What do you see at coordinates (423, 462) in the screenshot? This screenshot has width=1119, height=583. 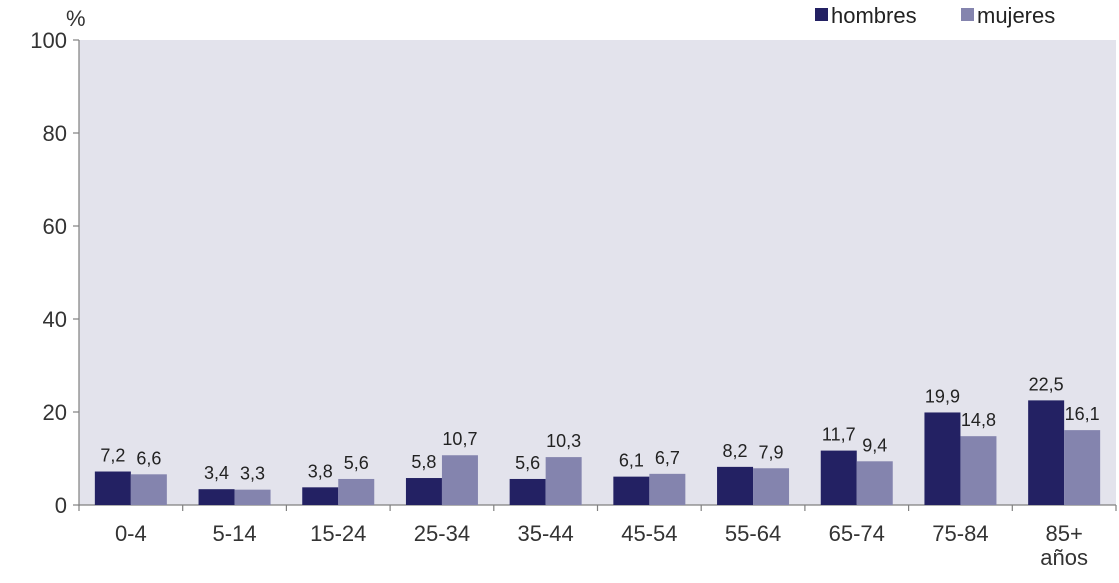 I see `data-label: 5,8` at bounding box center [423, 462].